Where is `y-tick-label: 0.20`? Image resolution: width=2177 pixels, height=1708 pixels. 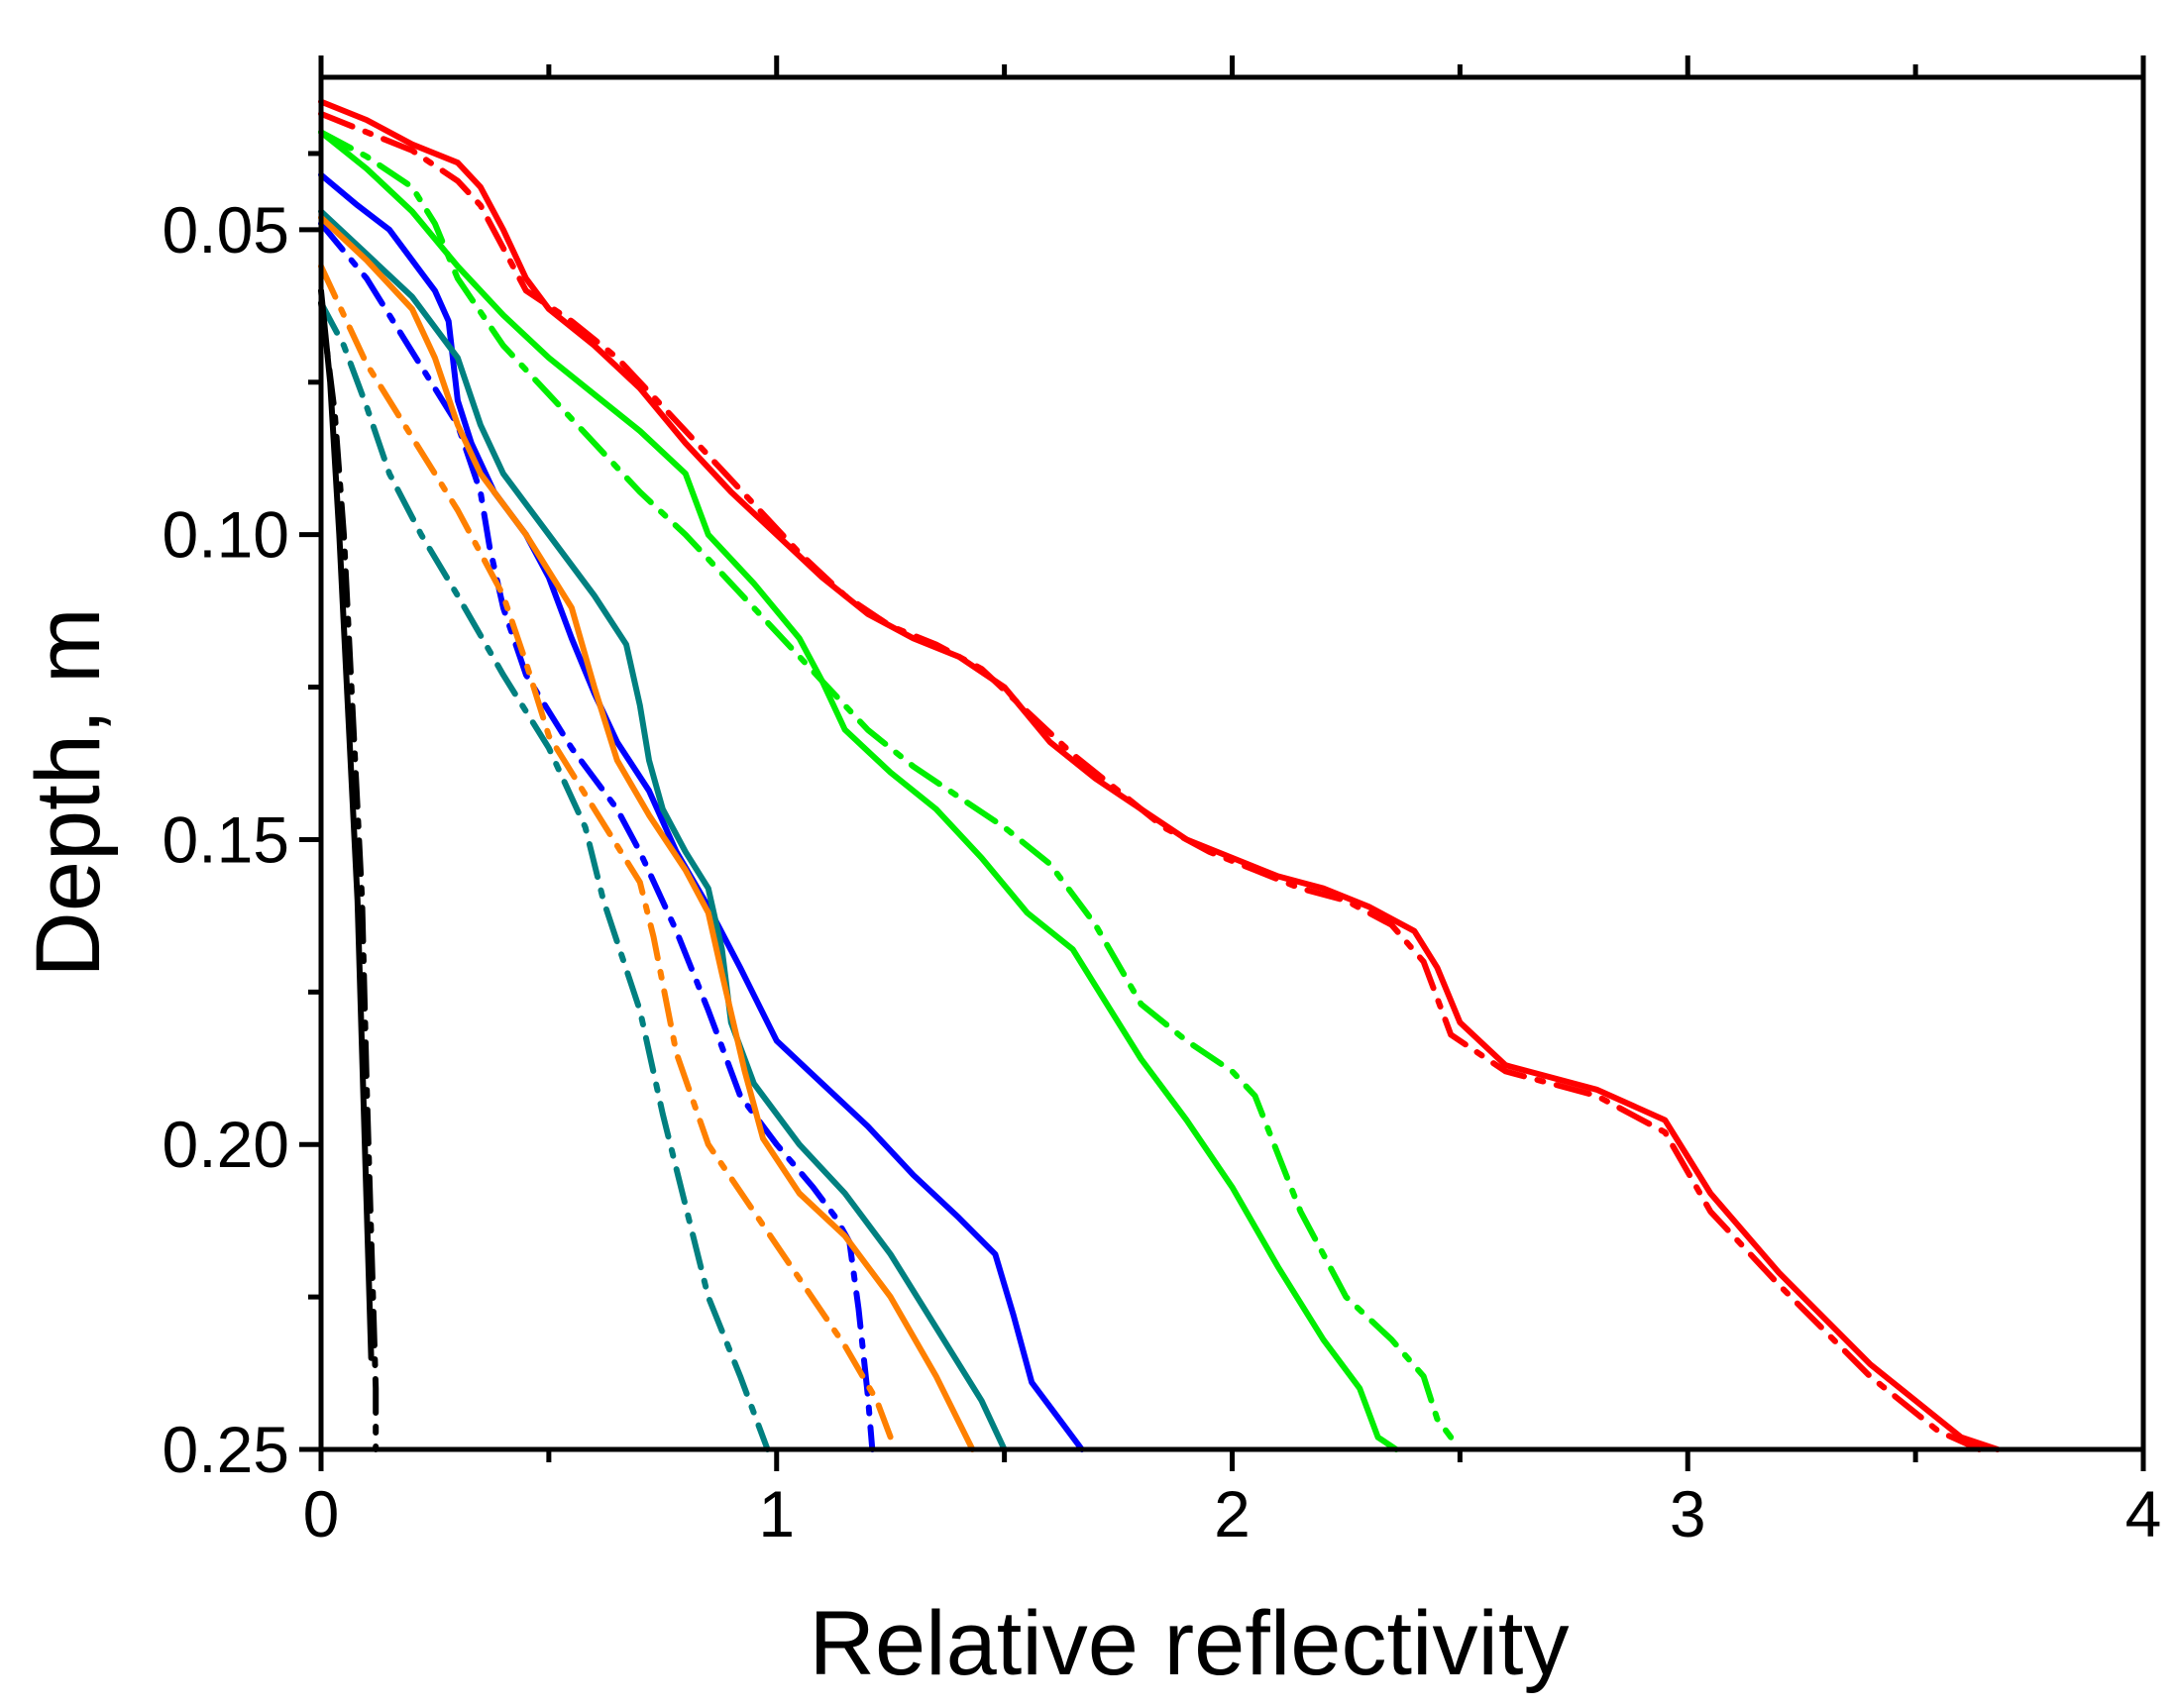
y-tick-label: 0.20 is located at coordinates (226, 1144).